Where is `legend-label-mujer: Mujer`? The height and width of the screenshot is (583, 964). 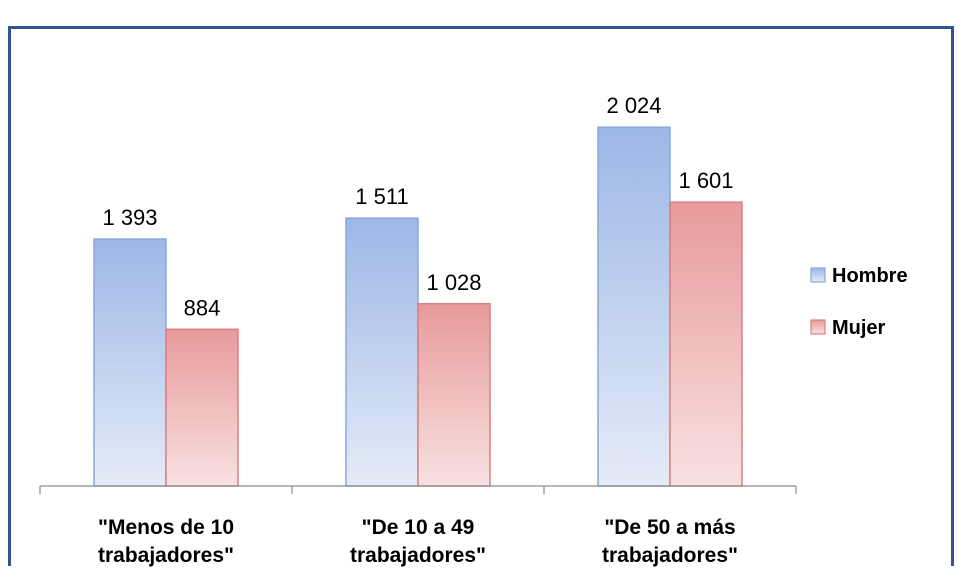 legend-label-mujer: Mujer is located at coordinates (859, 328).